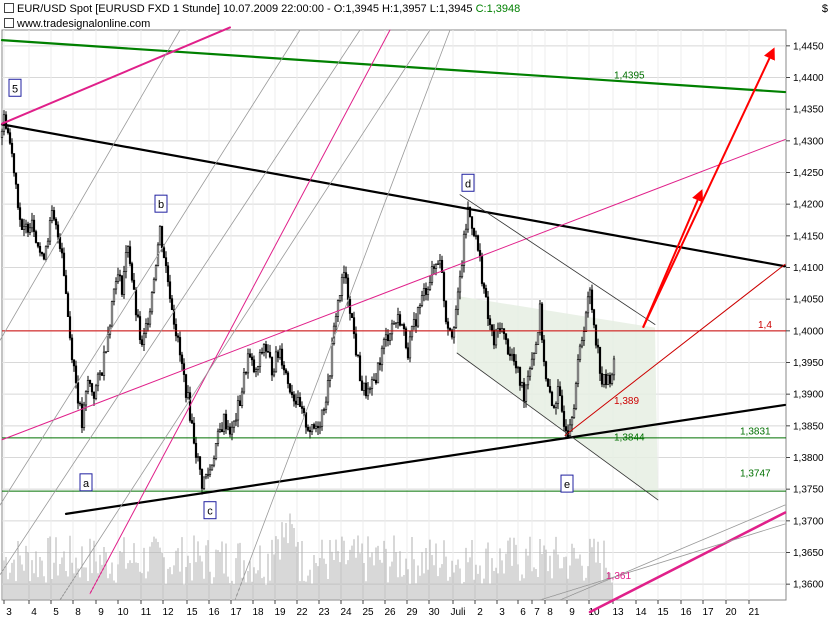  What do you see at coordinates (765, 325) in the screenshot?
I see `value-label: 1,4` at bounding box center [765, 325].